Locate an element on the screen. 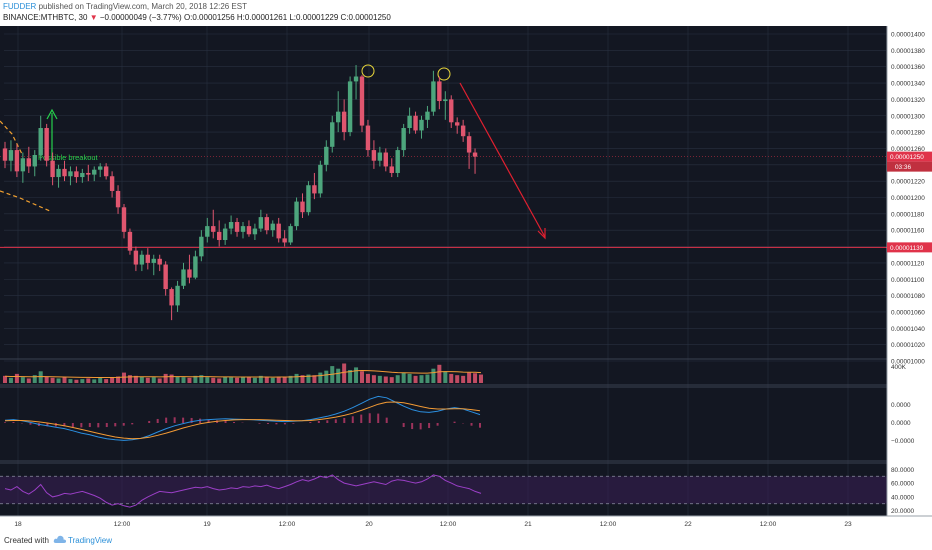  axis-background is located at coordinates (909, 278).